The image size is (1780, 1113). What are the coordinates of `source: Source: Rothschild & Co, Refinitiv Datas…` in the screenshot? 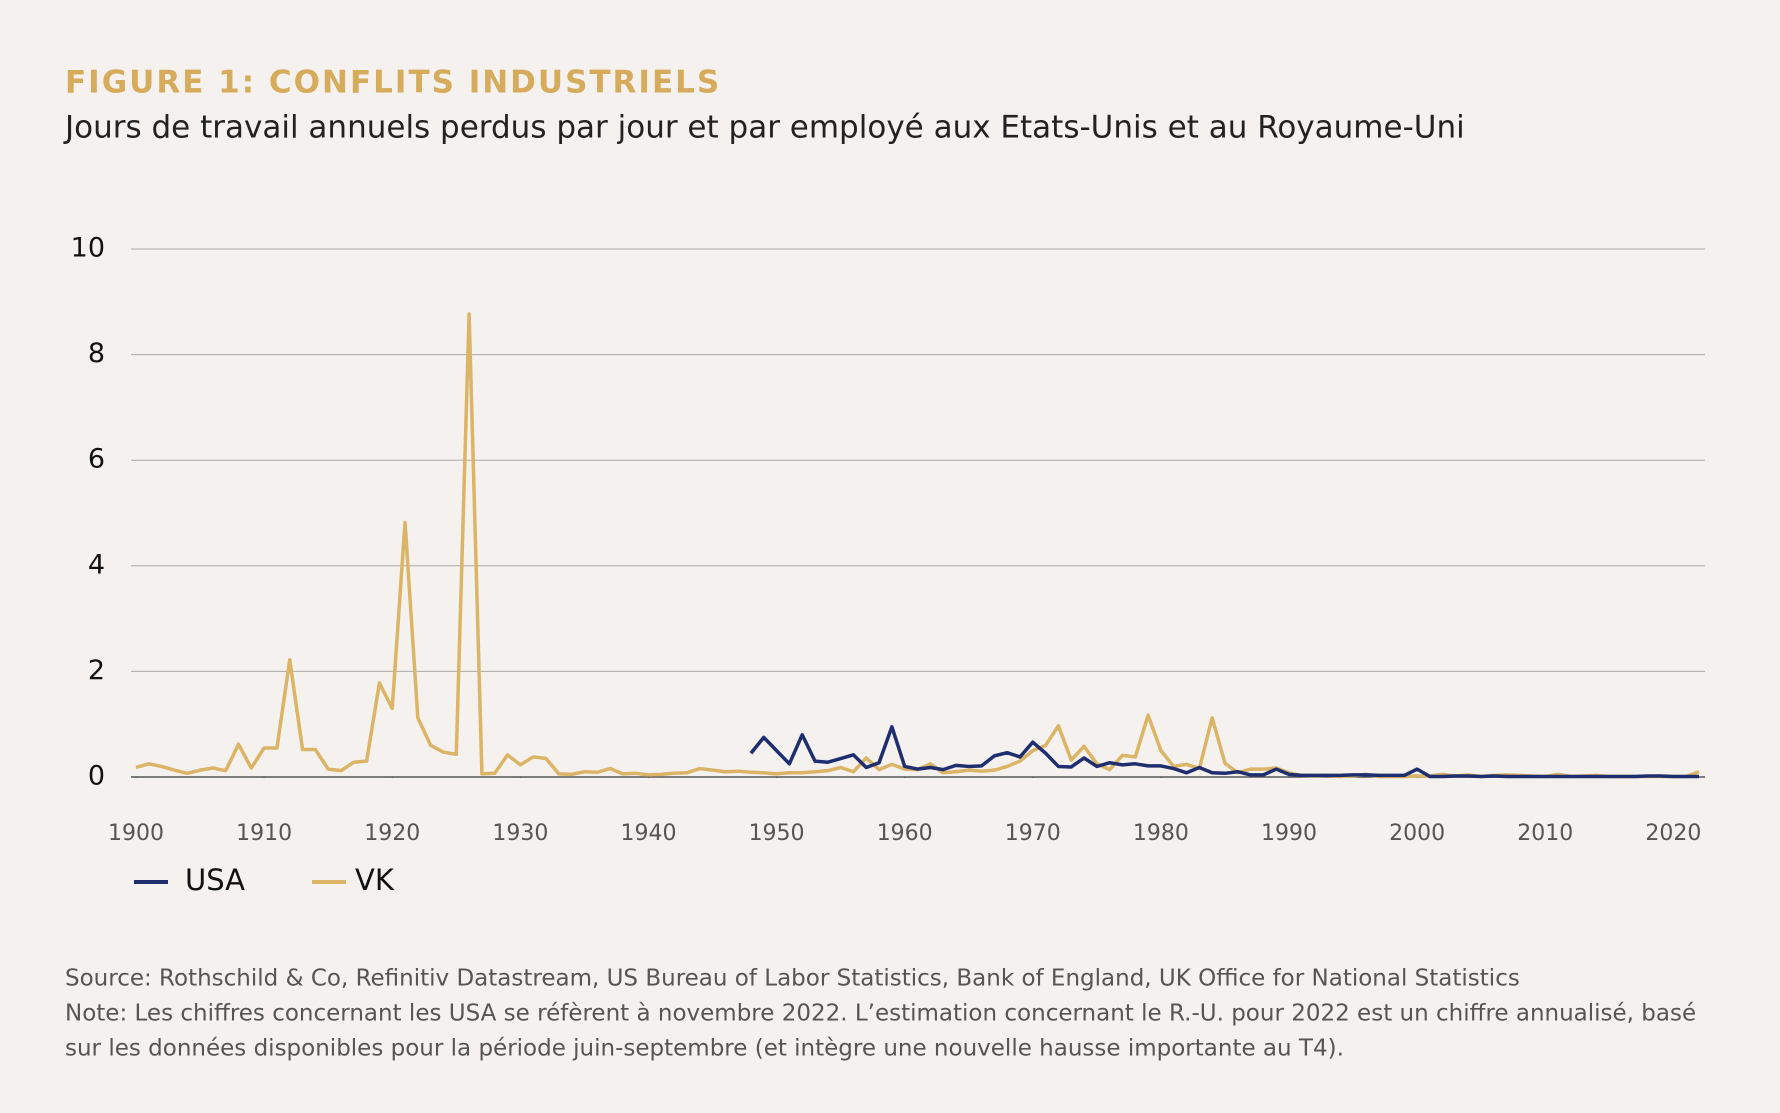 It's located at (792, 979).